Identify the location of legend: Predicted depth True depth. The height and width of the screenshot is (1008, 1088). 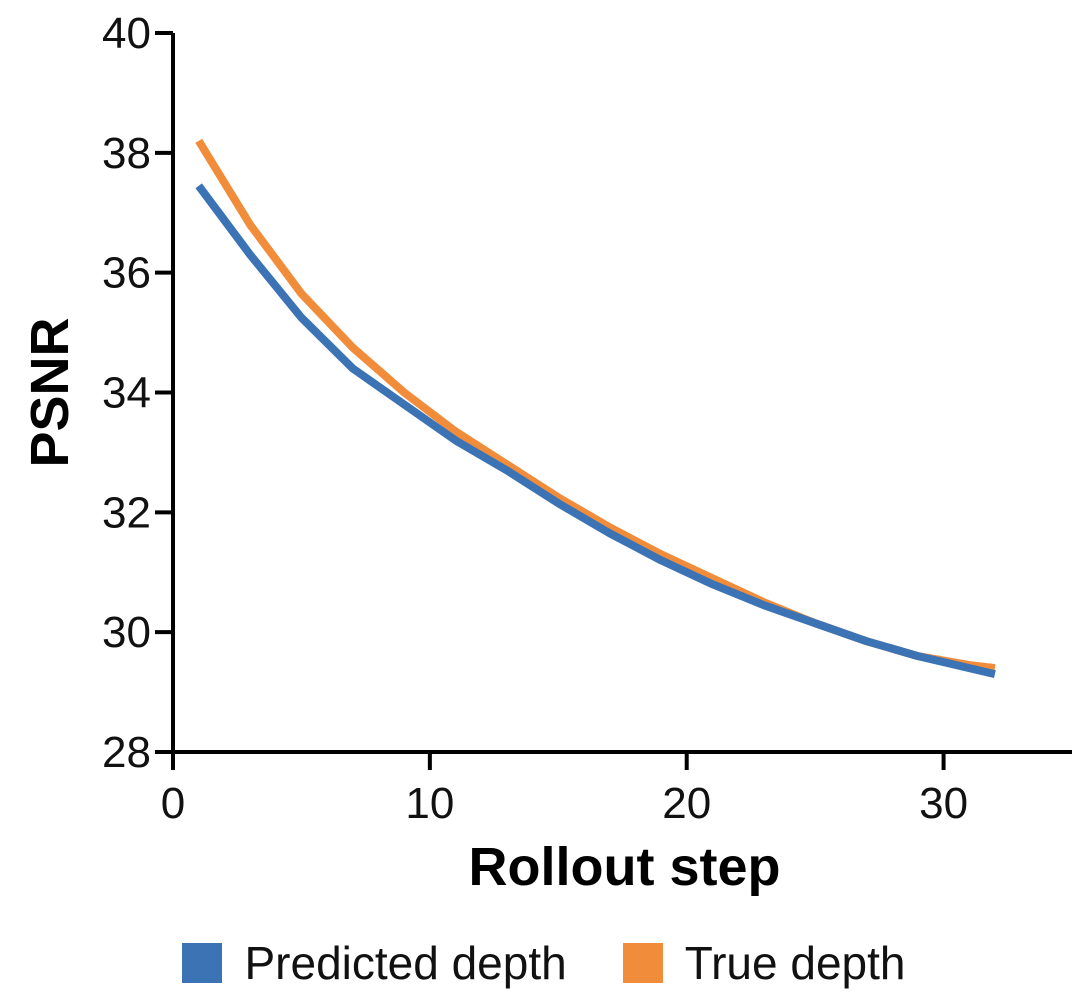
(544, 963).